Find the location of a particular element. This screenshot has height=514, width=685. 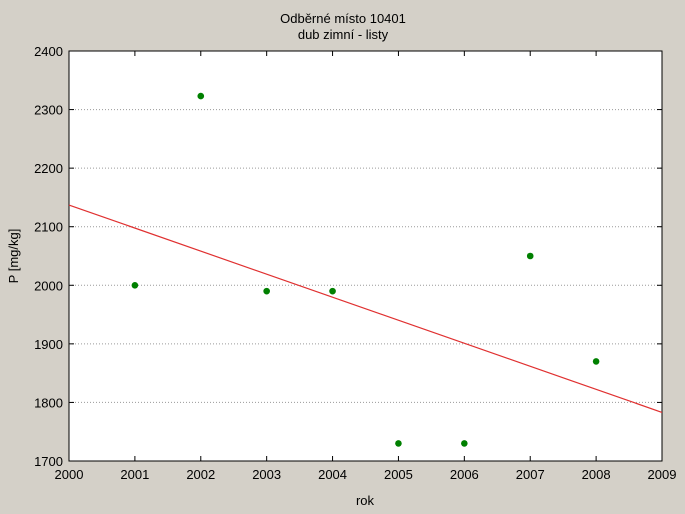

y-tick-label: 2300 is located at coordinates (48, 110).